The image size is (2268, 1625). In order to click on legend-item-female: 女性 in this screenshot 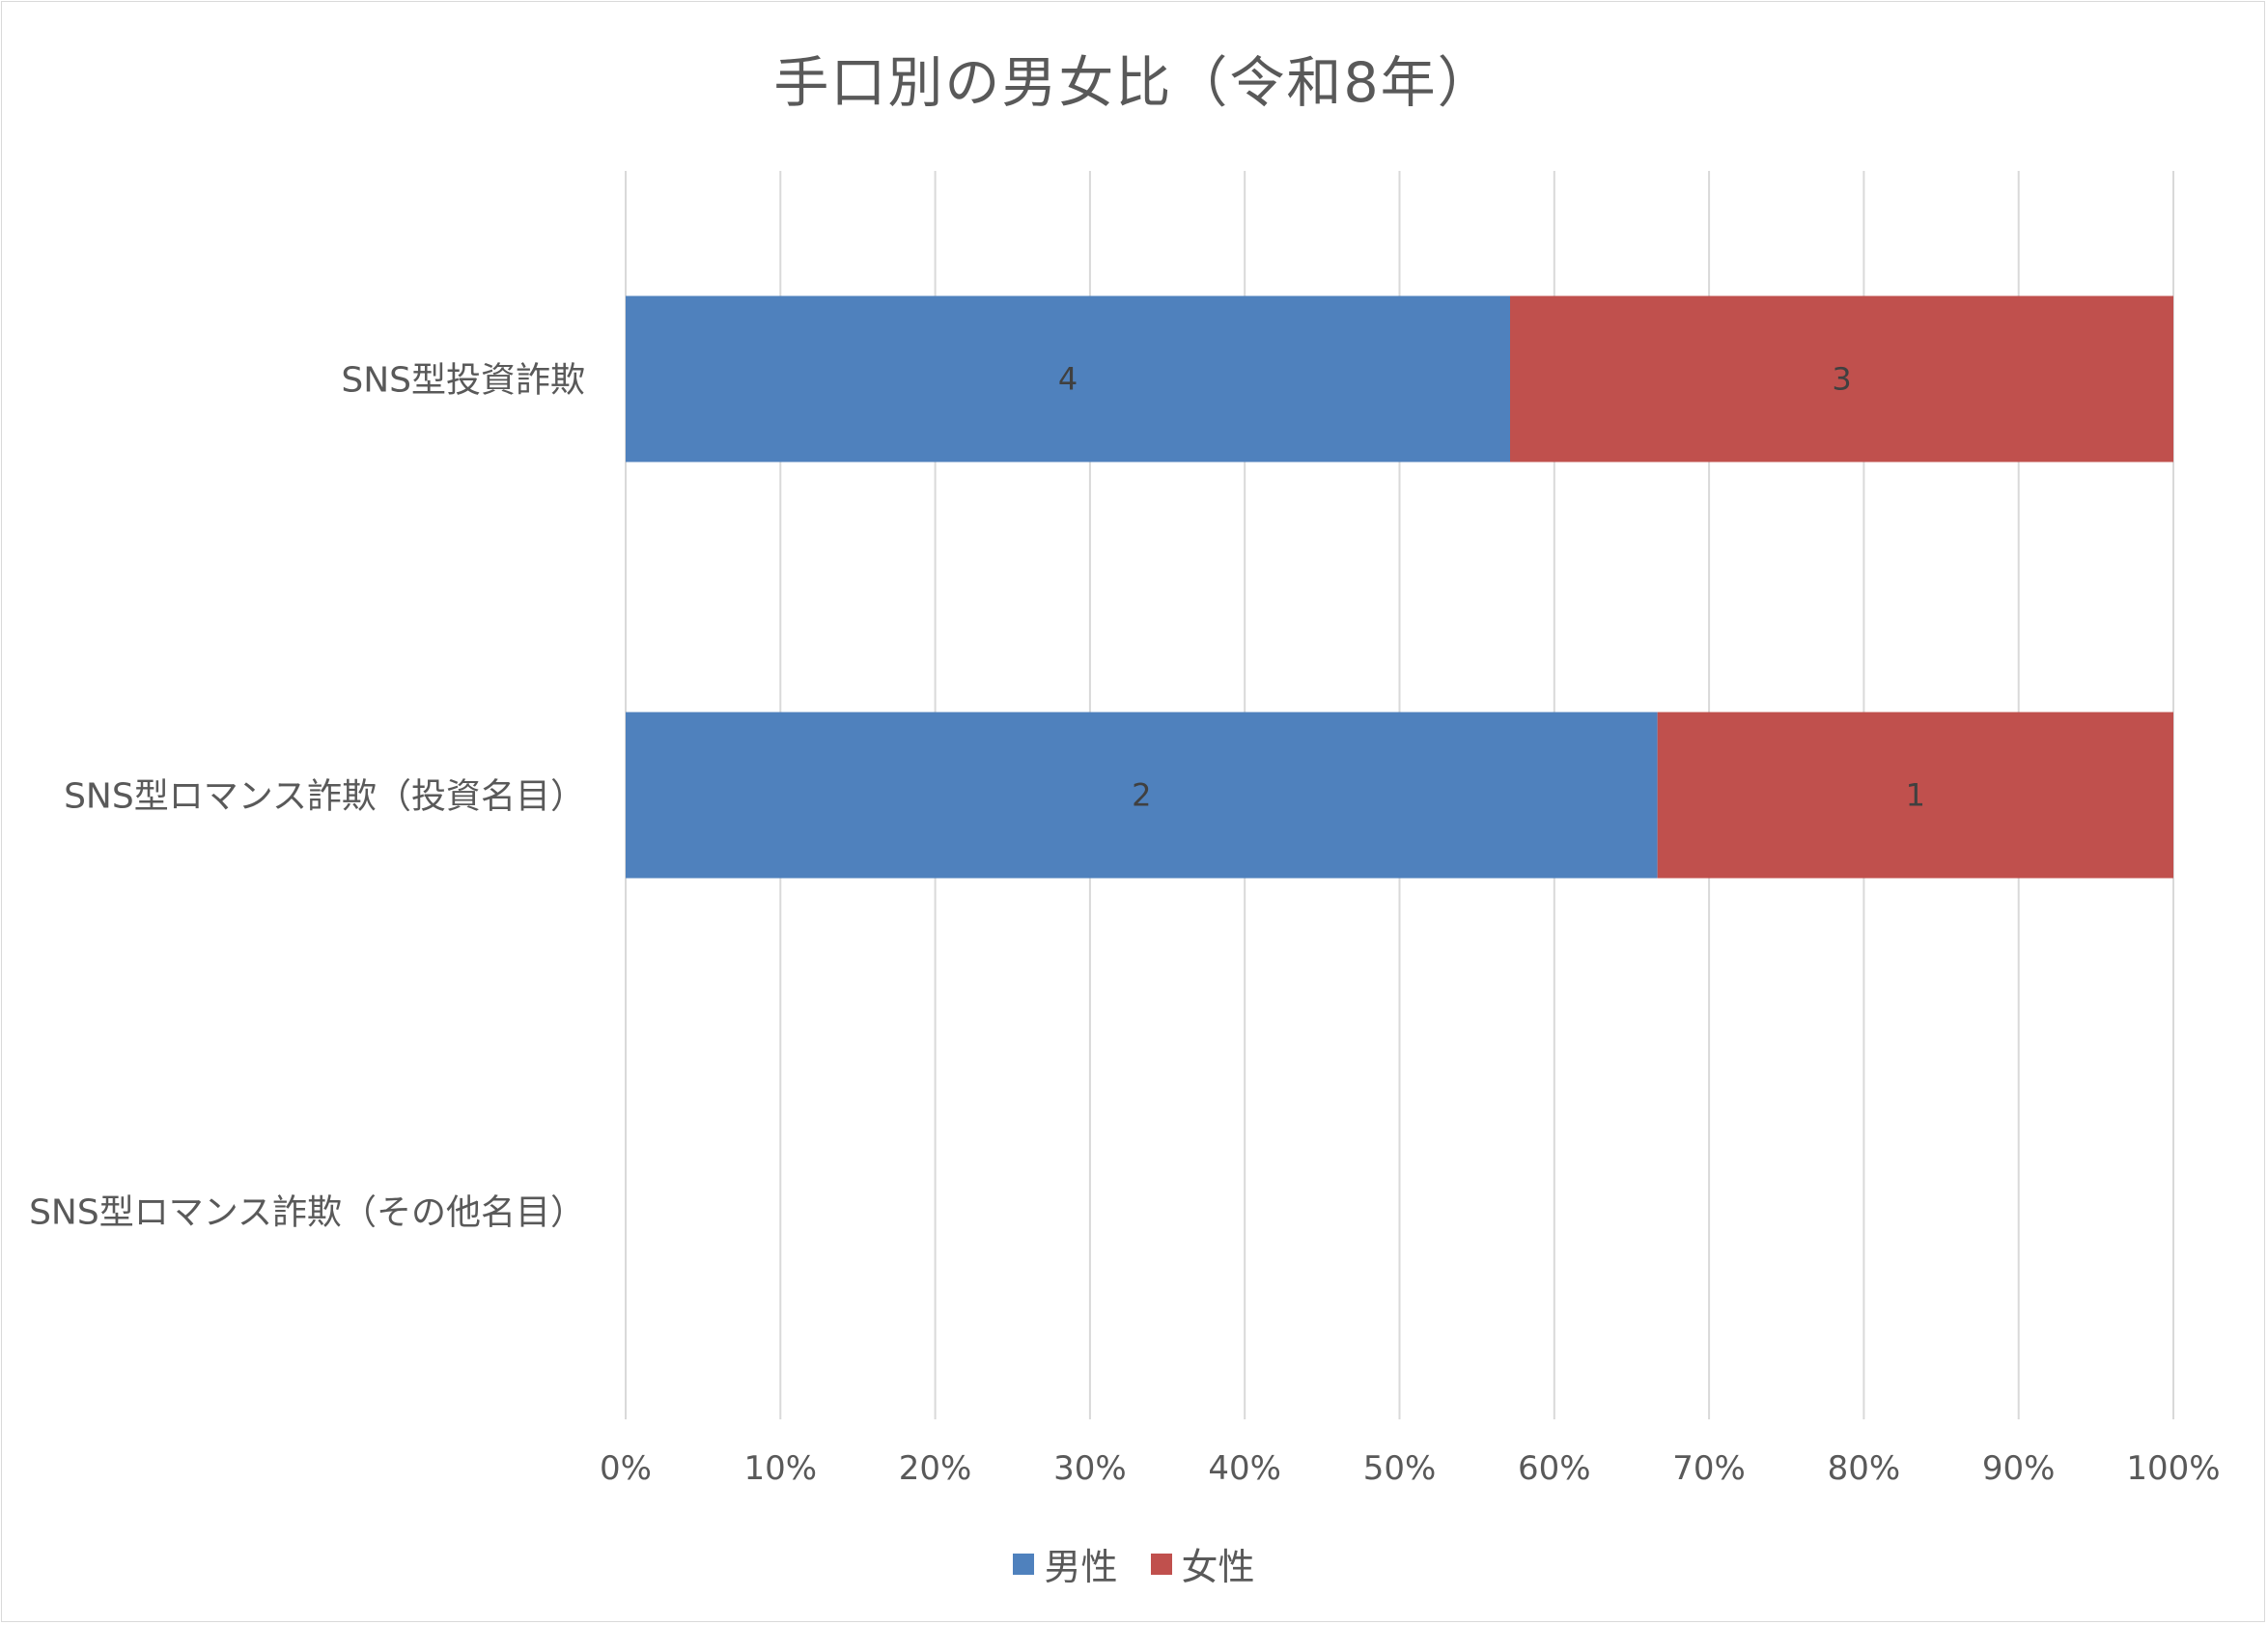, I will do `click(1203, 1563)`.